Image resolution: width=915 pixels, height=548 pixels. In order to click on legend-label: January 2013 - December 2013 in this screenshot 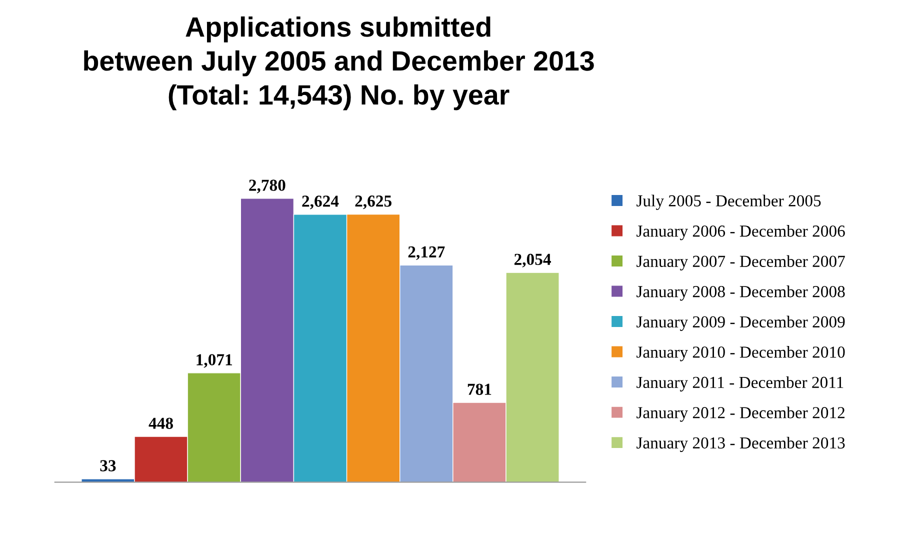, I will do `click(740, 444)`.